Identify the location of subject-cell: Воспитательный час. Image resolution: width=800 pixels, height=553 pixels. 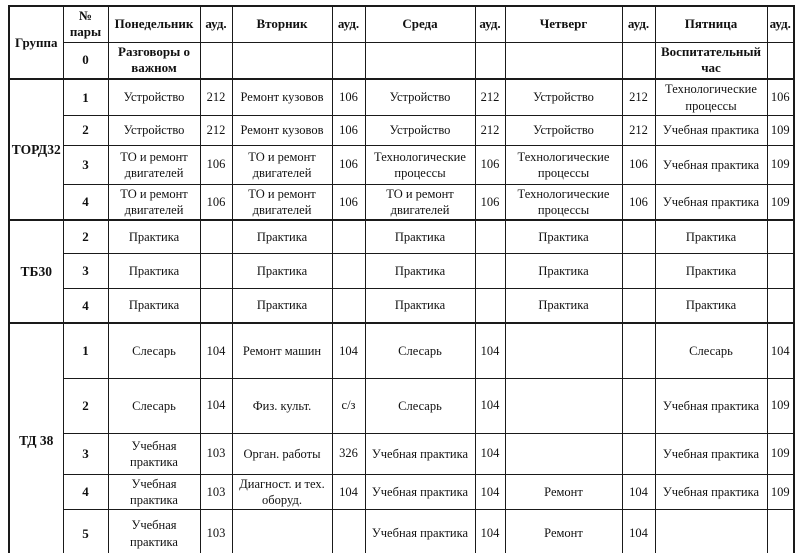
(711, 60).